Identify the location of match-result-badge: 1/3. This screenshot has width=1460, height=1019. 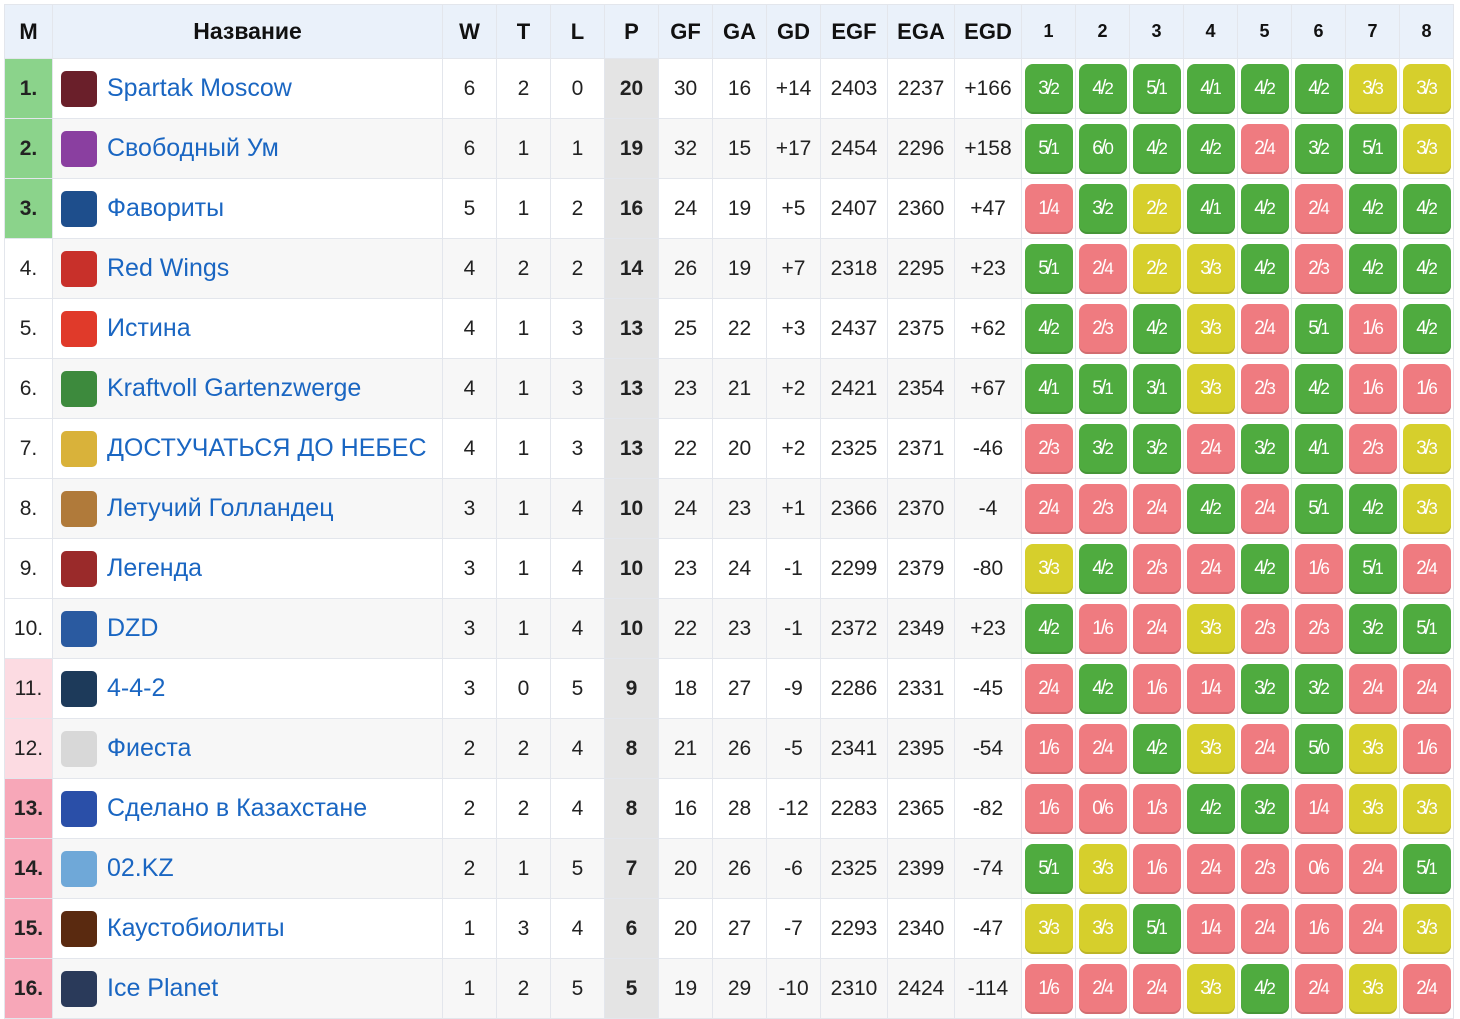
(1156, 808).